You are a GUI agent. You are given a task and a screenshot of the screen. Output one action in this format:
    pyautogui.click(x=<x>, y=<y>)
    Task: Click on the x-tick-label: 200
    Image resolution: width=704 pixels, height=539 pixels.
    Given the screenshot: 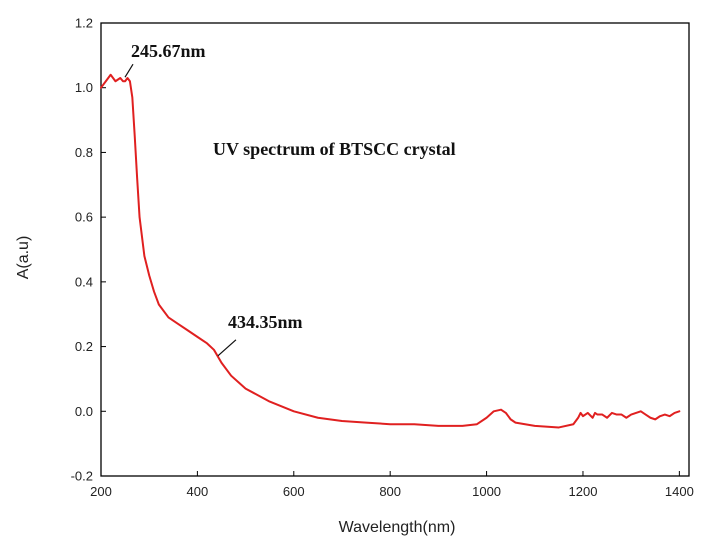 What is the action you would take?
    pyautogui.click(x=101, y=491)
    